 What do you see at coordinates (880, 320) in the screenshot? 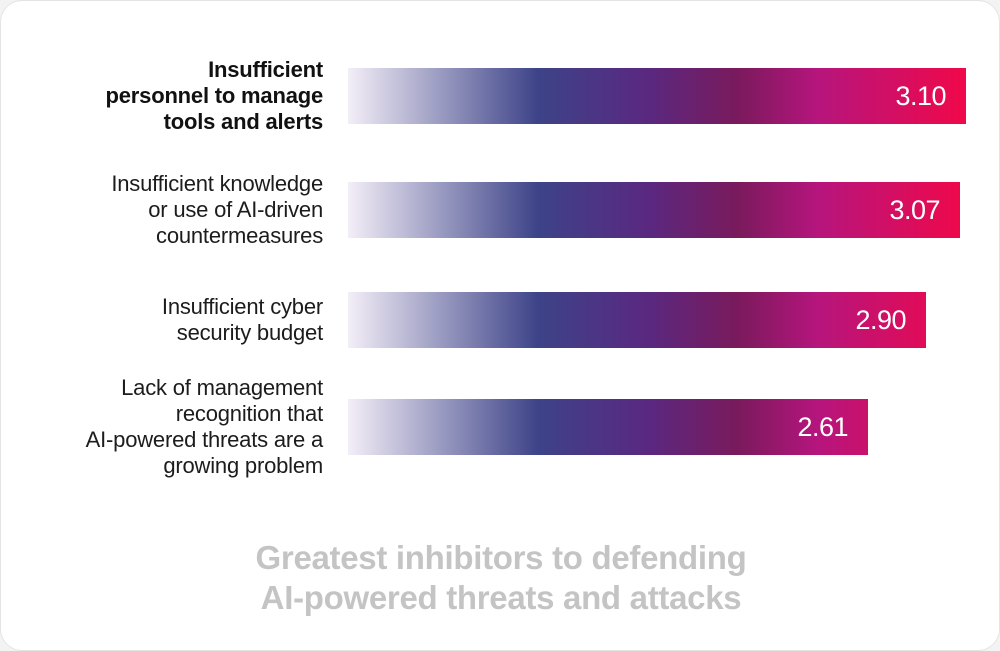
I see `bar-value-label: 2.90` at bounding box center [880, 320].